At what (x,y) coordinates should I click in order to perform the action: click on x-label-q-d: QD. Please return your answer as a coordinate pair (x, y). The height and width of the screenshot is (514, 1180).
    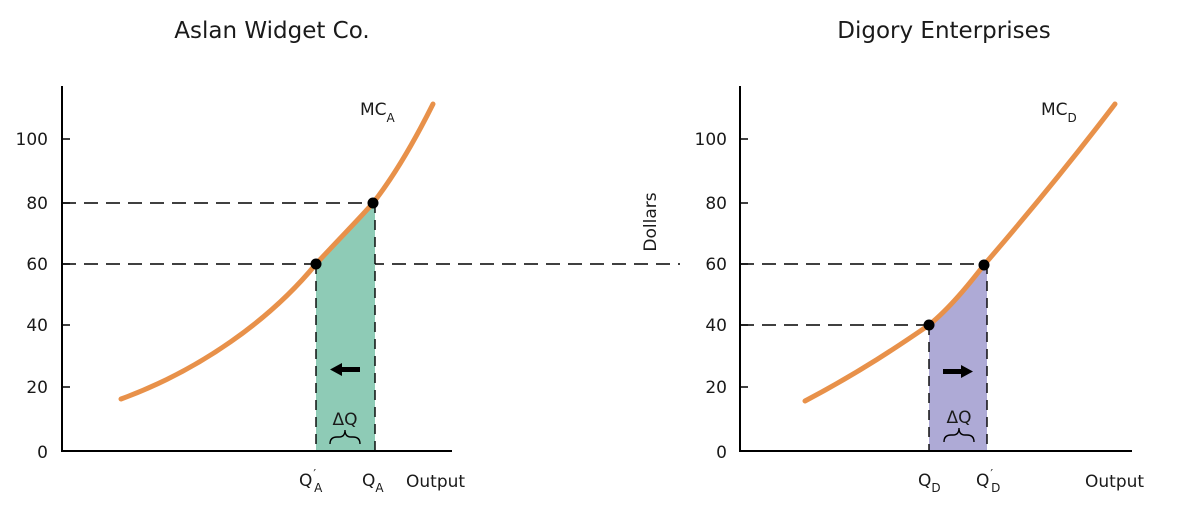
    Looking at the image, I should click on (929, 483).